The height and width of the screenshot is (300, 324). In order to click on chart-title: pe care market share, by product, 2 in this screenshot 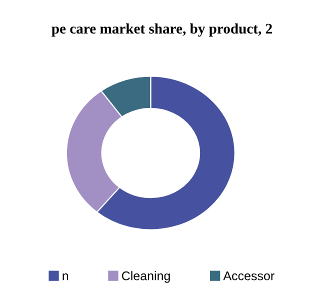, I will do `click(162, 30)`.